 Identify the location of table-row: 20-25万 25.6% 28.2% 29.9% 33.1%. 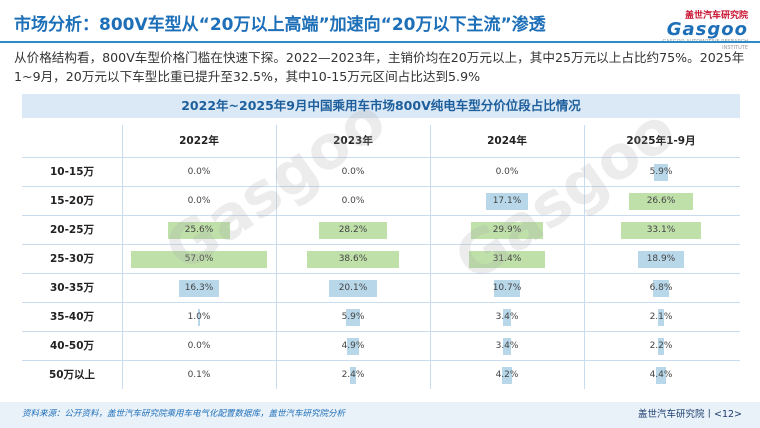
(381, 230).